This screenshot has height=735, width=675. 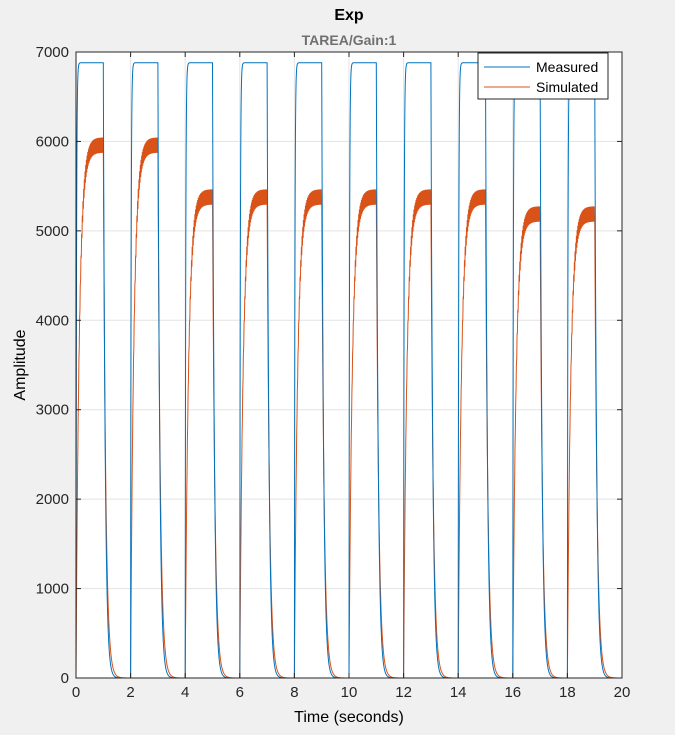 What do you see at coordinates (20, 364) in the screenshot?
I see `y-axis-label: Amplitude` at bounding box center [20, 364].